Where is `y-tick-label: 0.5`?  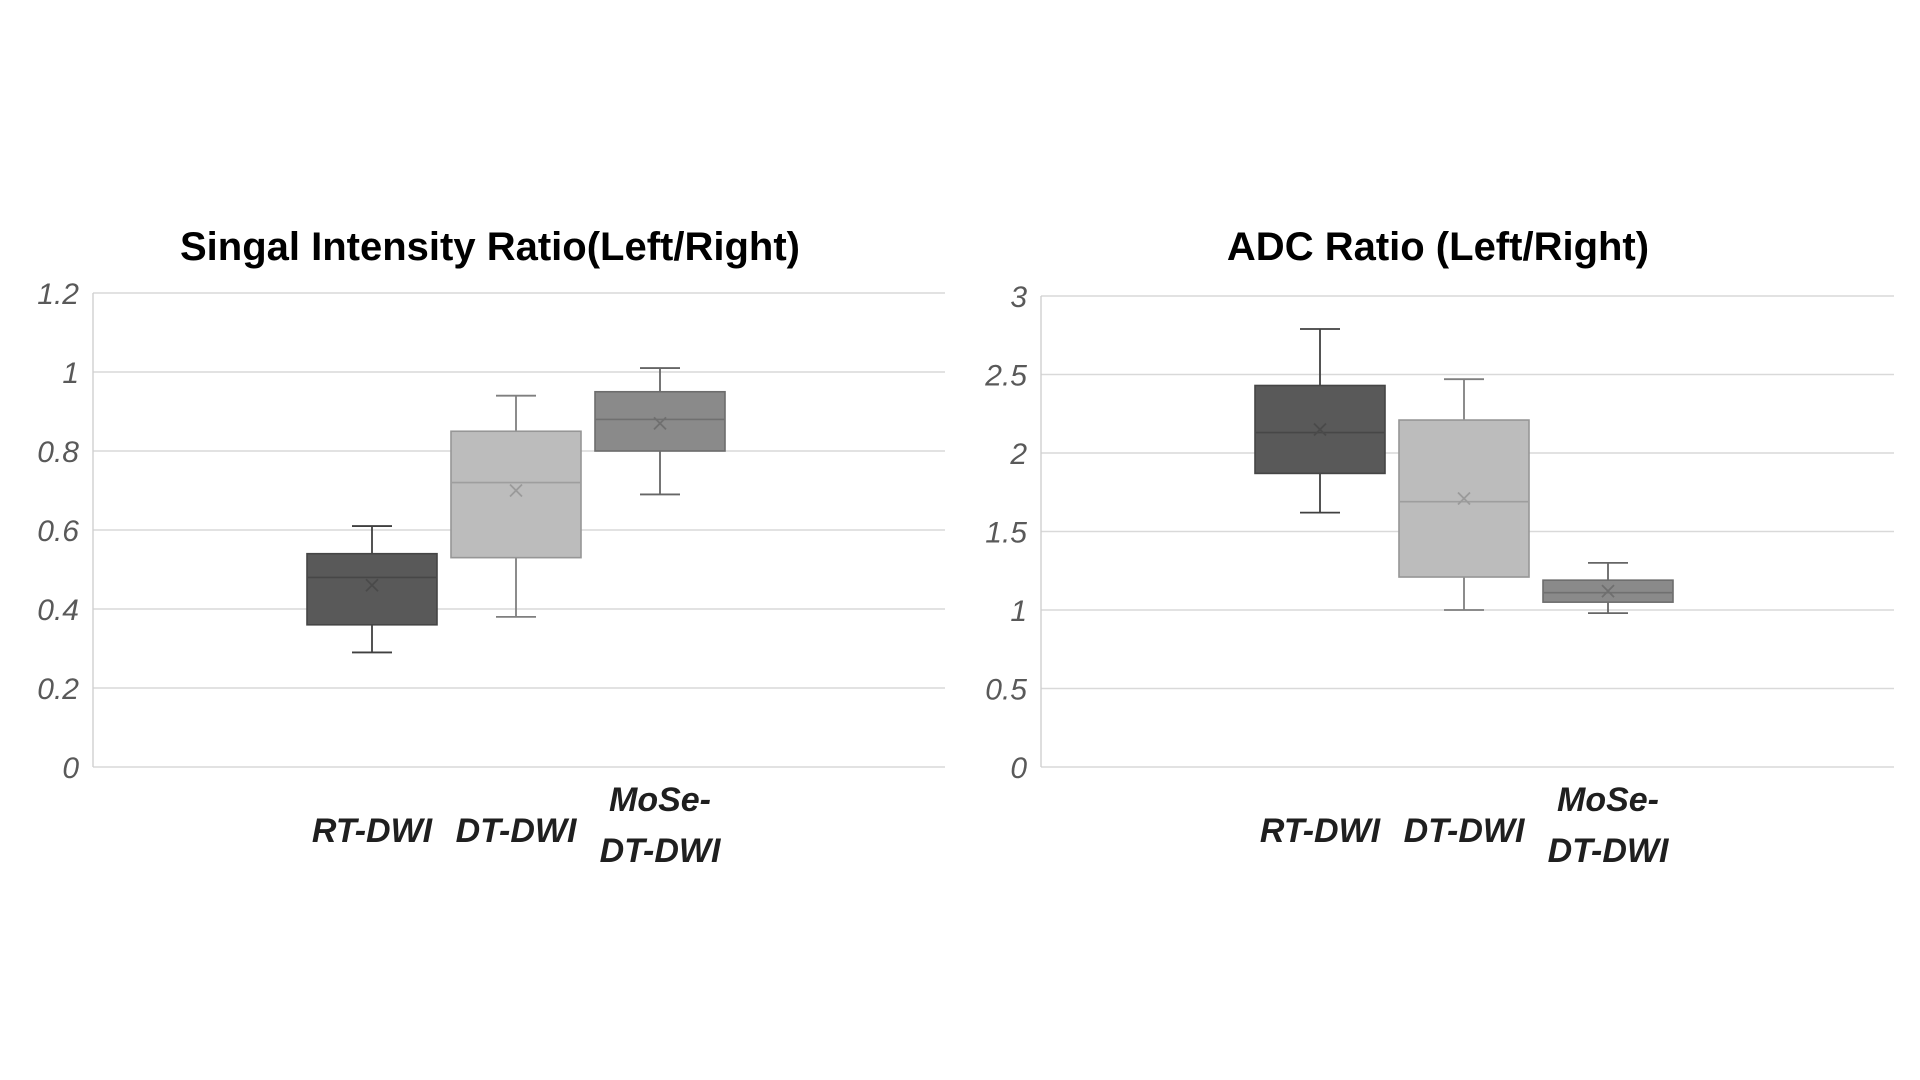
y-tick-label: 0.5 is located at coordinates (1006, 690).